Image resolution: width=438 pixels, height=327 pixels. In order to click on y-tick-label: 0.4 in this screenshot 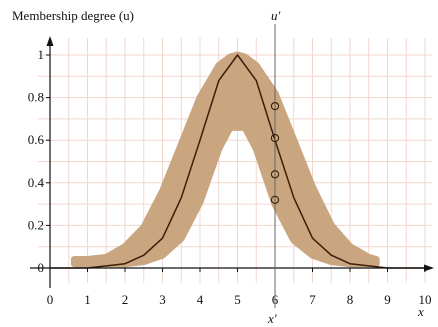, I will do `click(36, 182)`.